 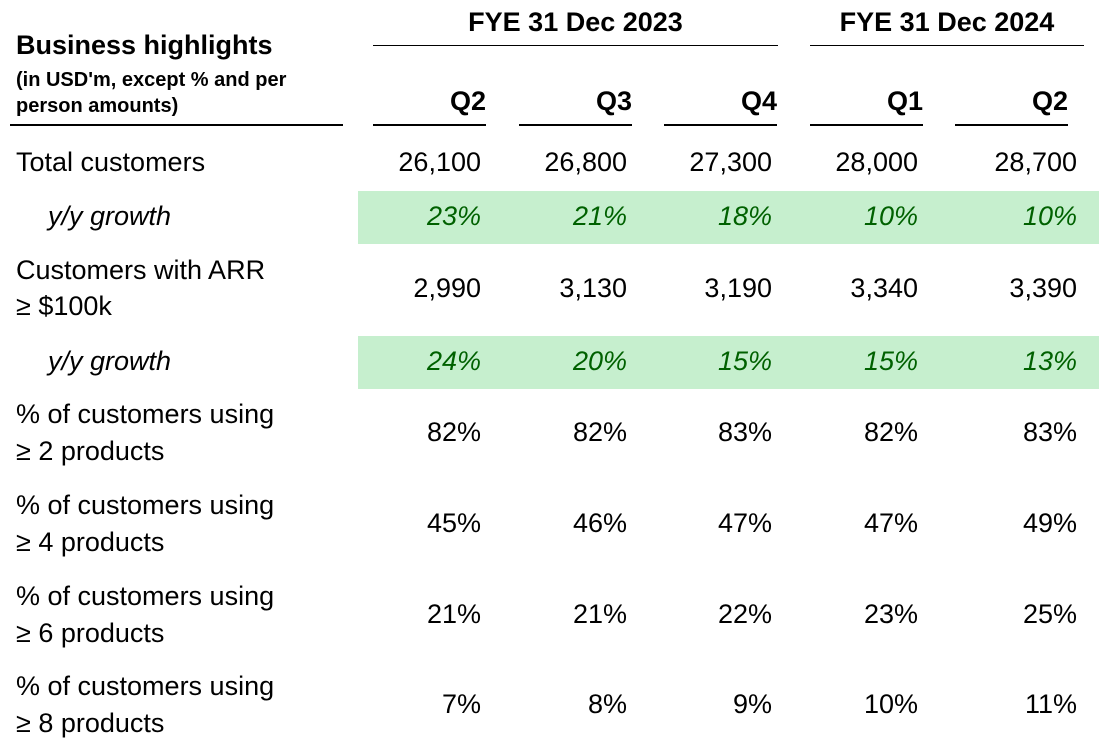 What do you see at coordinates (599, 361) in the screenshot?
I see `growth-cell: 20%` at bounding box center [599, 361].